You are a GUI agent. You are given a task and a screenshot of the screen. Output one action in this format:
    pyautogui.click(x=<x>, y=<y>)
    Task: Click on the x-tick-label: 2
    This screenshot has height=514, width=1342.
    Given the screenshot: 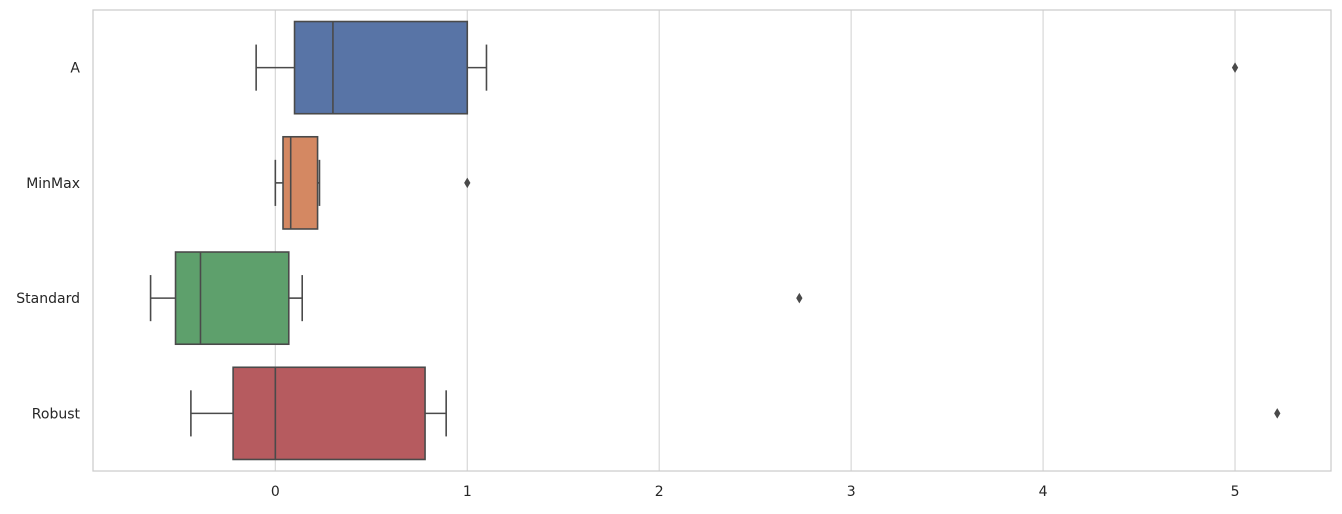 What is the action you would take?
    pyautogui.click(x=659, y=492)
    